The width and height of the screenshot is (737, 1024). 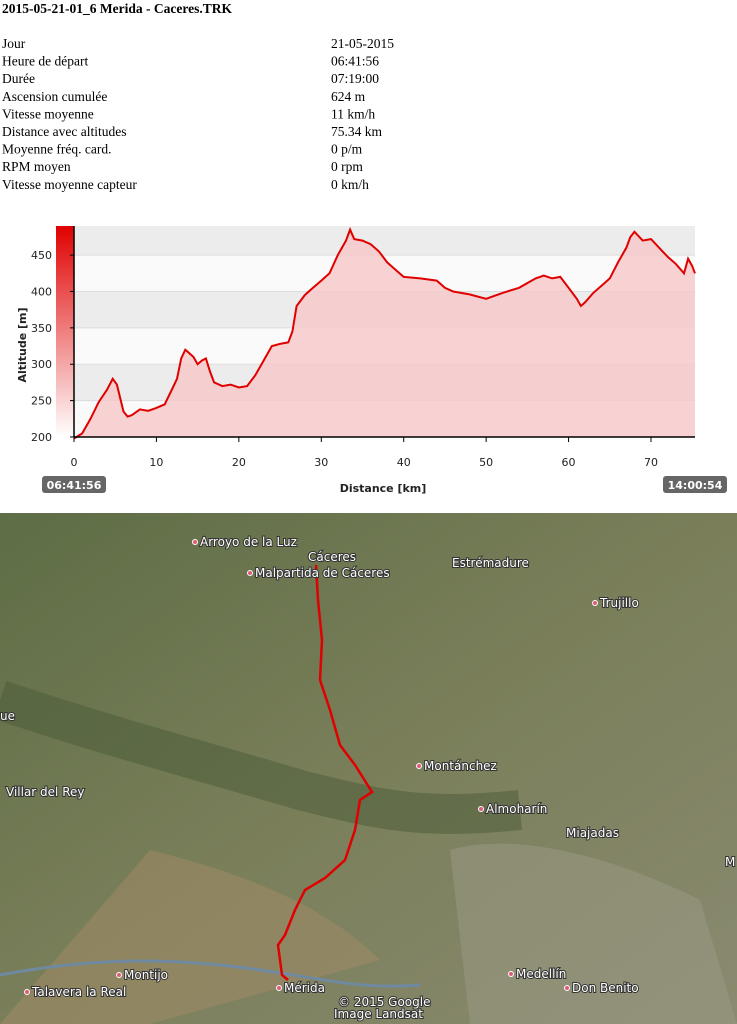 I want to click on row-label: Durée, so click(x=18, y=78).